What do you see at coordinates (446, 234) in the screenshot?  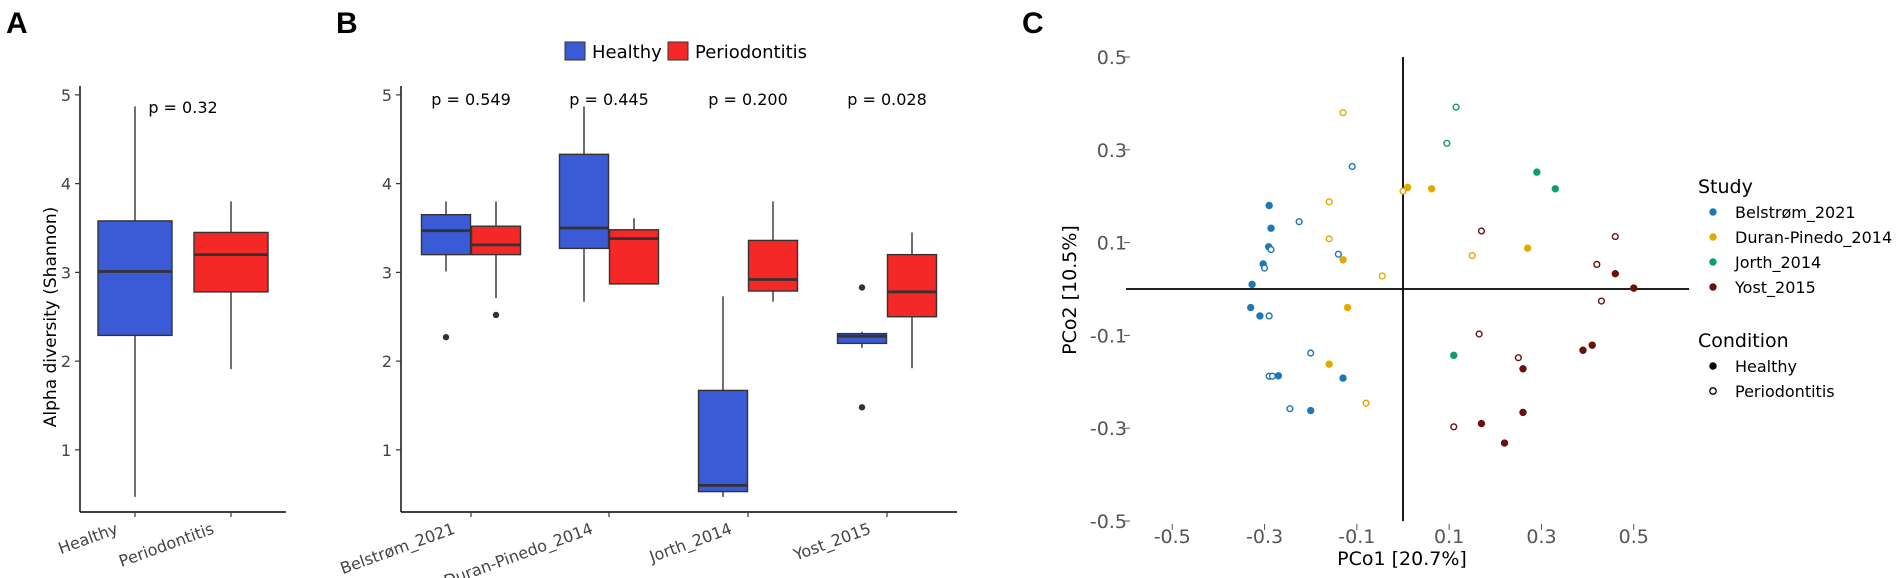 I see `panel-b-box-belstr-m-2021-healthy-box` at bounding box center [446, 234].